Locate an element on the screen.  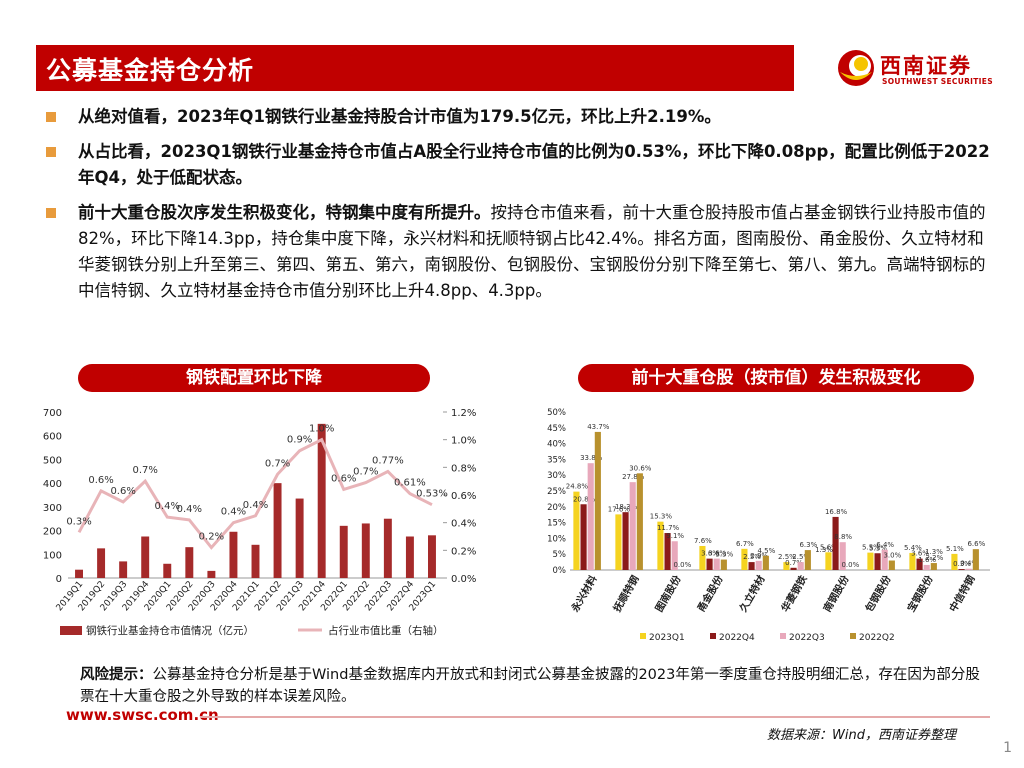
footer-url: www.swsc.com.cn is located at coordinates (142, 715).